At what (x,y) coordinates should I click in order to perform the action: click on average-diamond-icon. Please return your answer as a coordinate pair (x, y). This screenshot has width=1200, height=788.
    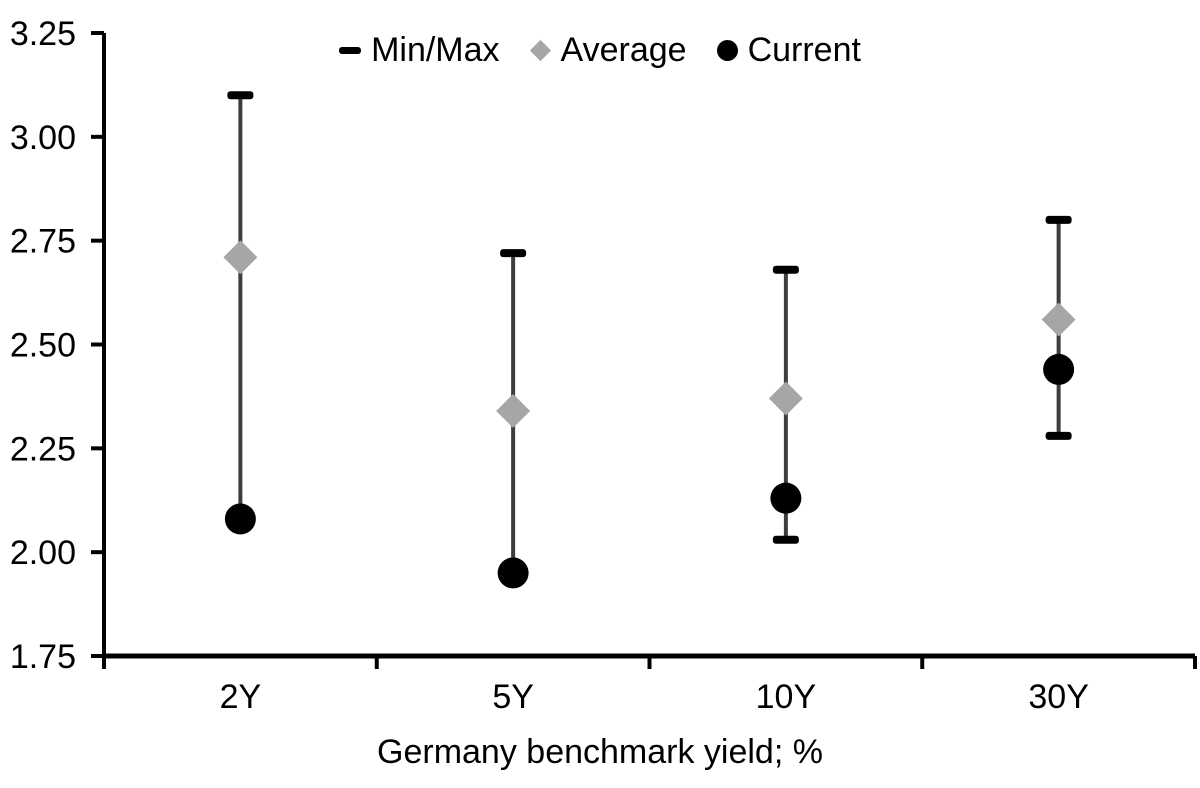
    Looking at the image, I should click on (540, 50).